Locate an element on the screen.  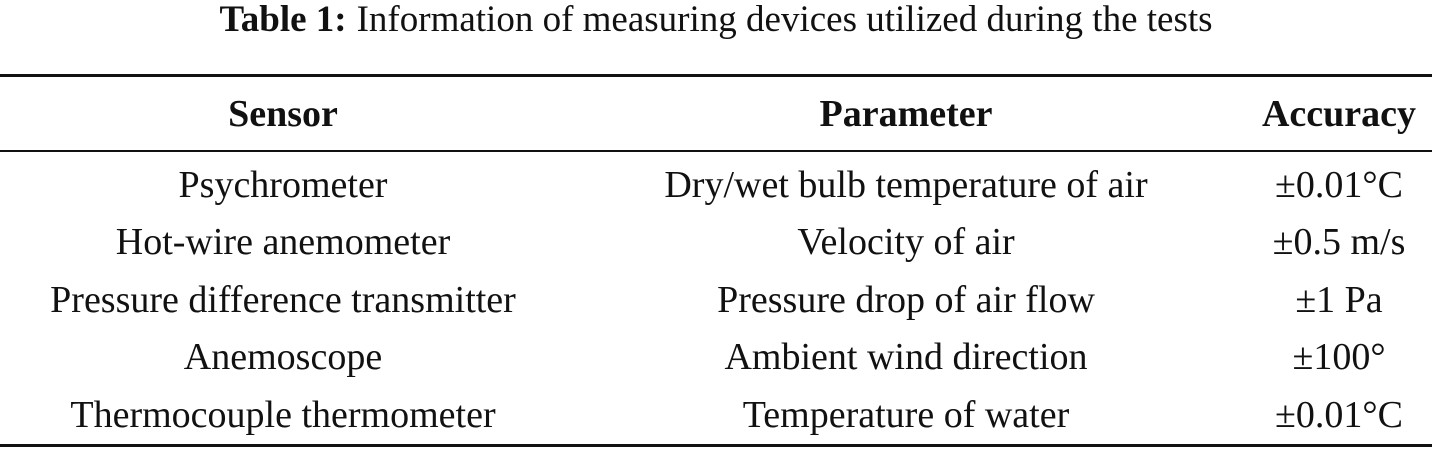
table-cell: Anemoscope is located at coordinates (283, 357).